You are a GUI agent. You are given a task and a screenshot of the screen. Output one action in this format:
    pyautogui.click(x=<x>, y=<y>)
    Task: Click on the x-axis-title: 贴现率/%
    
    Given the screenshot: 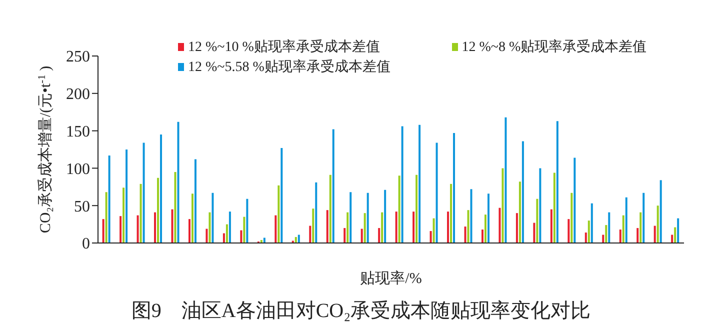 What is the action you would take?
    pyautogui.click(x=391, y=278)
    